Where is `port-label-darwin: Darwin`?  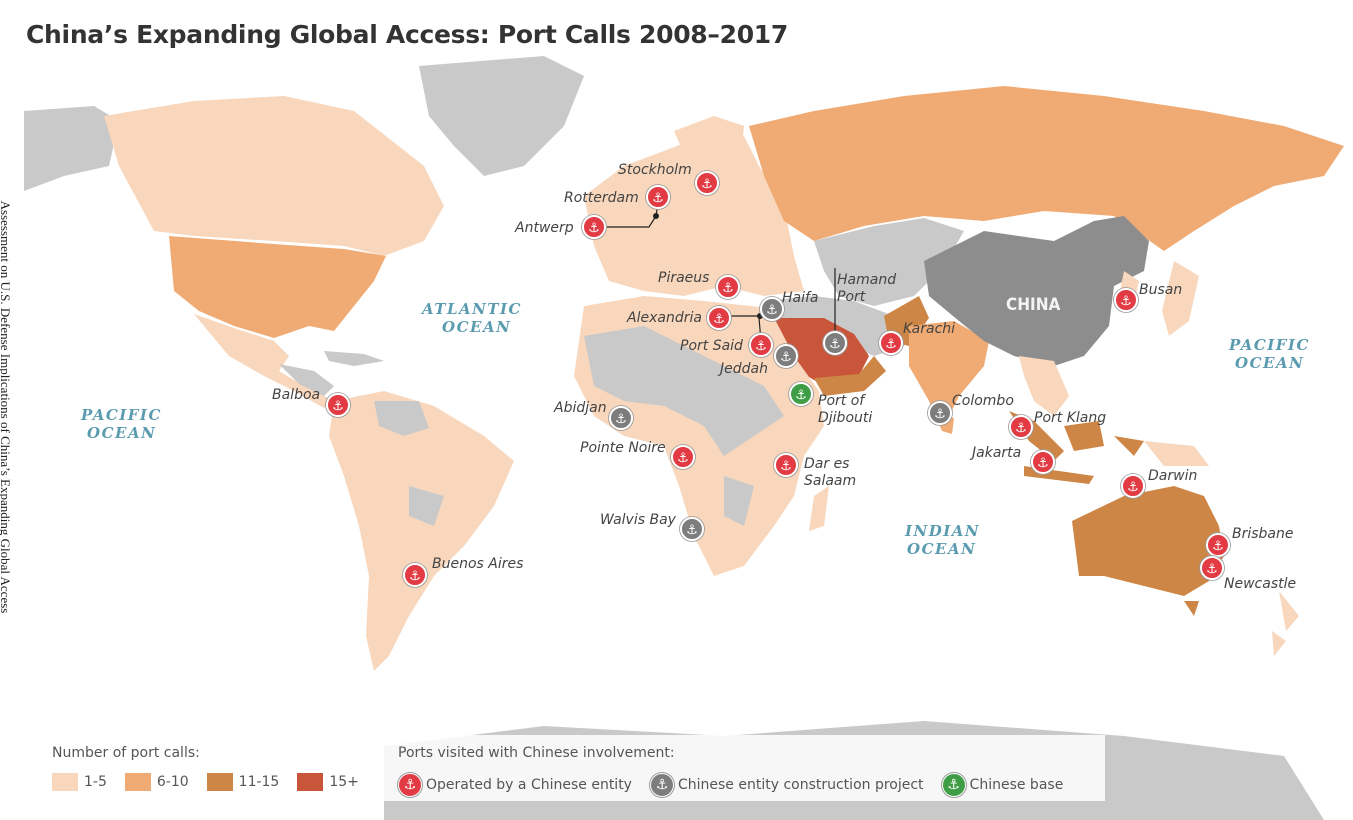
port-label-darwin: Darwin is located at coordinates (1172, 476).